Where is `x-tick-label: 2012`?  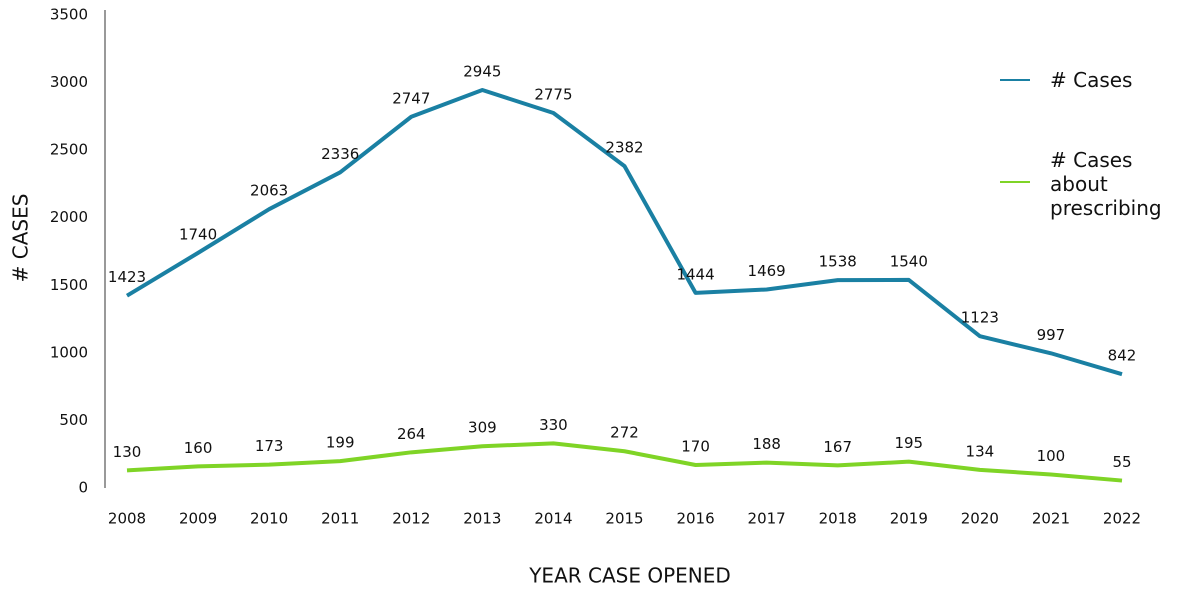
x-tick-label: 2012 is located at coordinates (411, 519).